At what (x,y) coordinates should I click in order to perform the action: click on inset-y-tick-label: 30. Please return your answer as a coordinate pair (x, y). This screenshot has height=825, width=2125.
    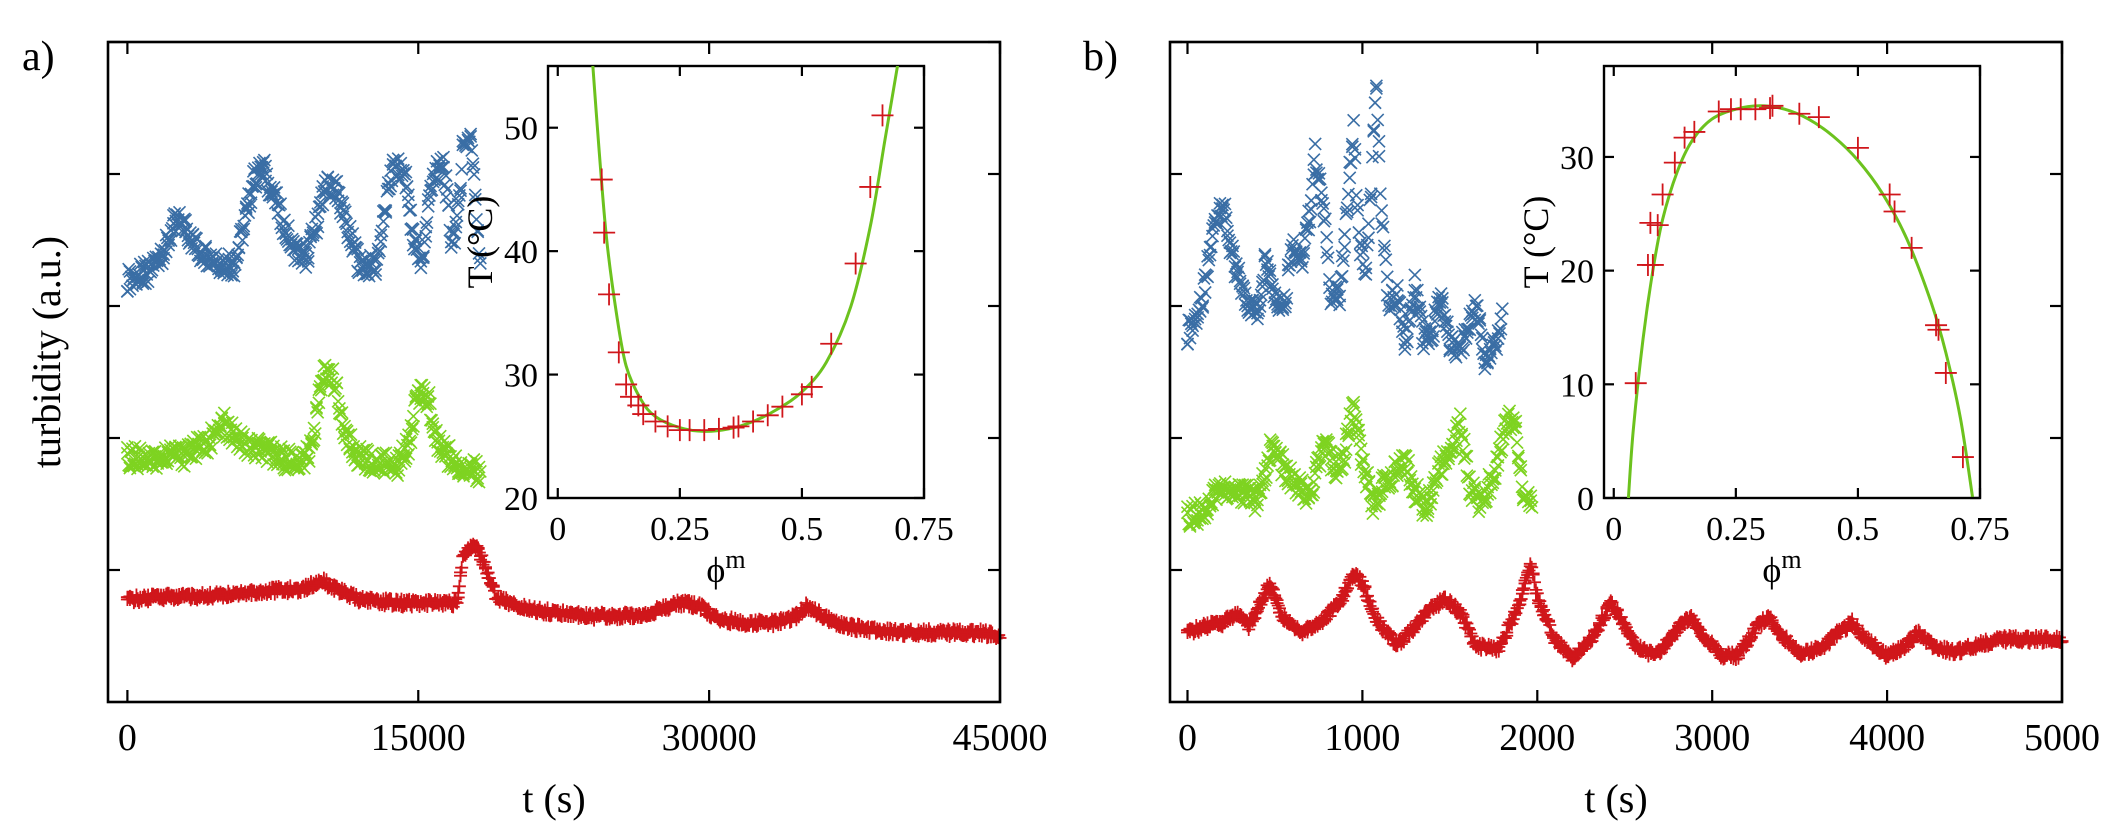
    Looking at the image, I should click on (1577, 158).